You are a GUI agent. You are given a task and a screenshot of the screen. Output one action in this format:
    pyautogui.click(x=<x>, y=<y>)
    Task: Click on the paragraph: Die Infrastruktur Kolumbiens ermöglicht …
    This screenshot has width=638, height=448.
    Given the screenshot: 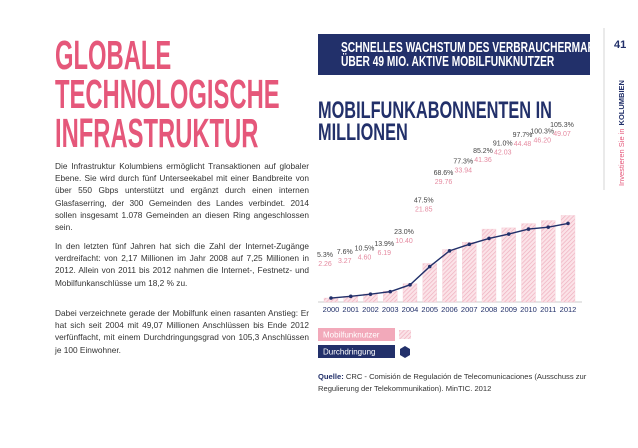 What is the action you would take?
    pyautogui.click(x=182, y=197)
    